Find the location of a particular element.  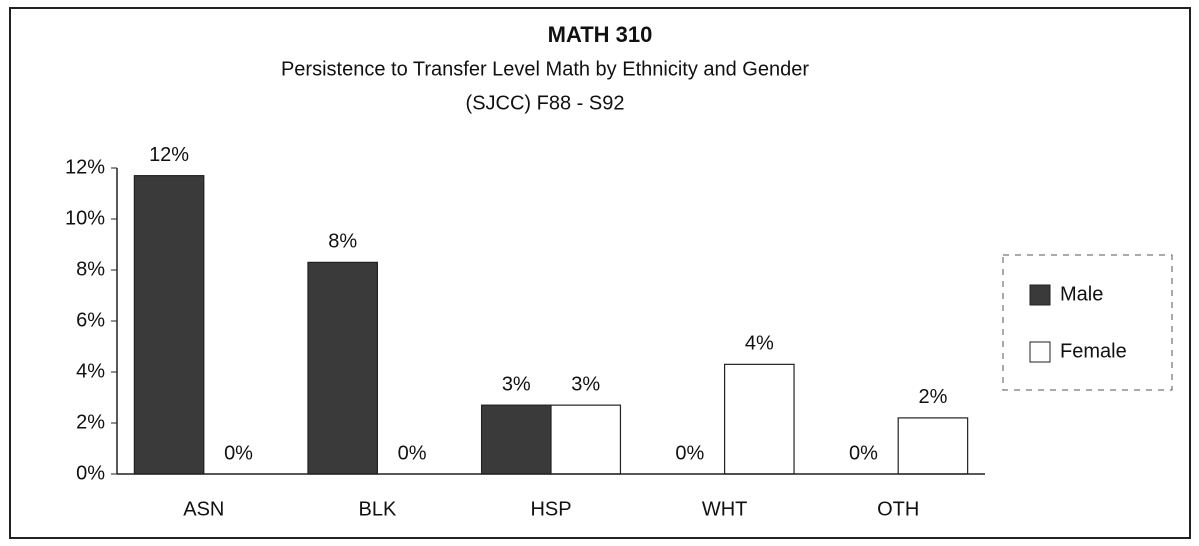

y-tick-label: 12% is located at coordinates (85, 167).